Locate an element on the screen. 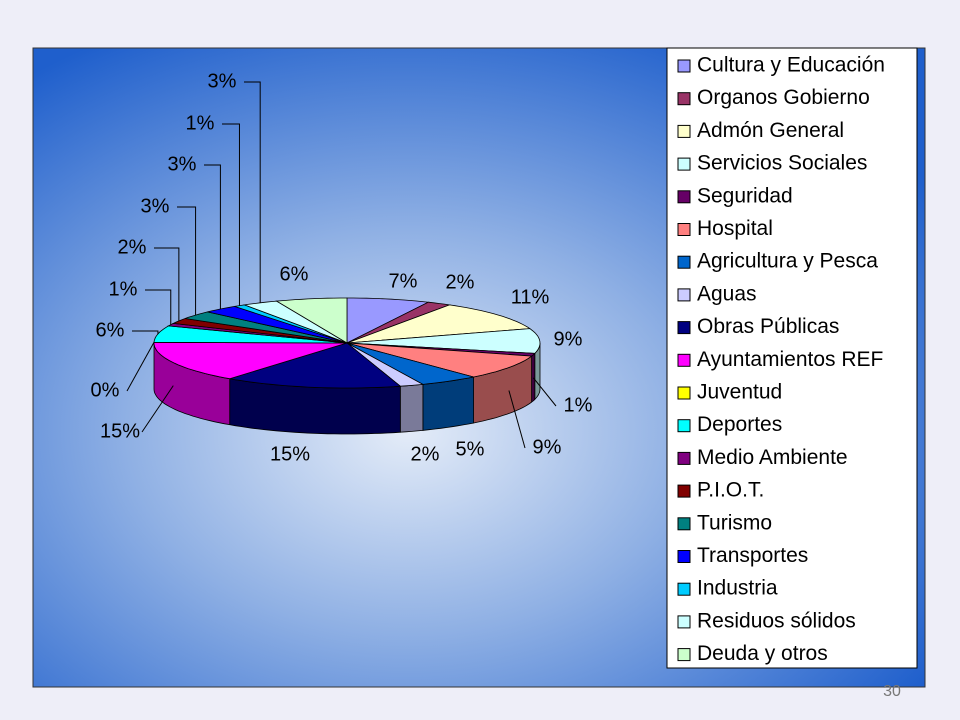 The image size is (960, 720). data-label: 11% is located at coordinates (530, 297).